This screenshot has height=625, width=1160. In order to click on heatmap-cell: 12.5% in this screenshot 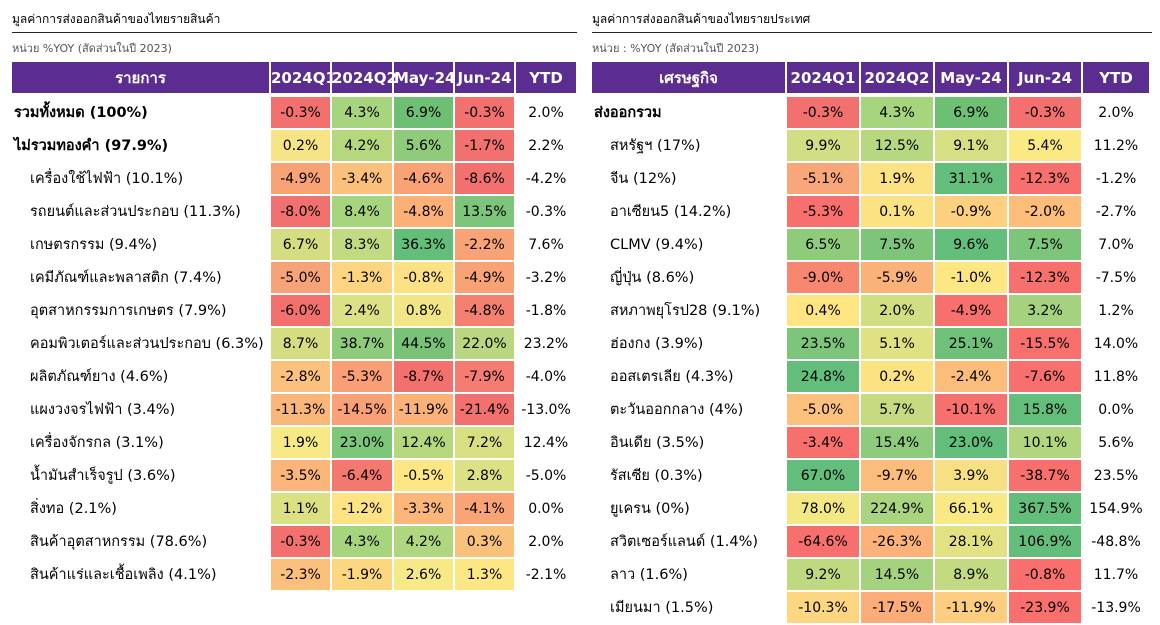, I will do `click(897, 146)`.